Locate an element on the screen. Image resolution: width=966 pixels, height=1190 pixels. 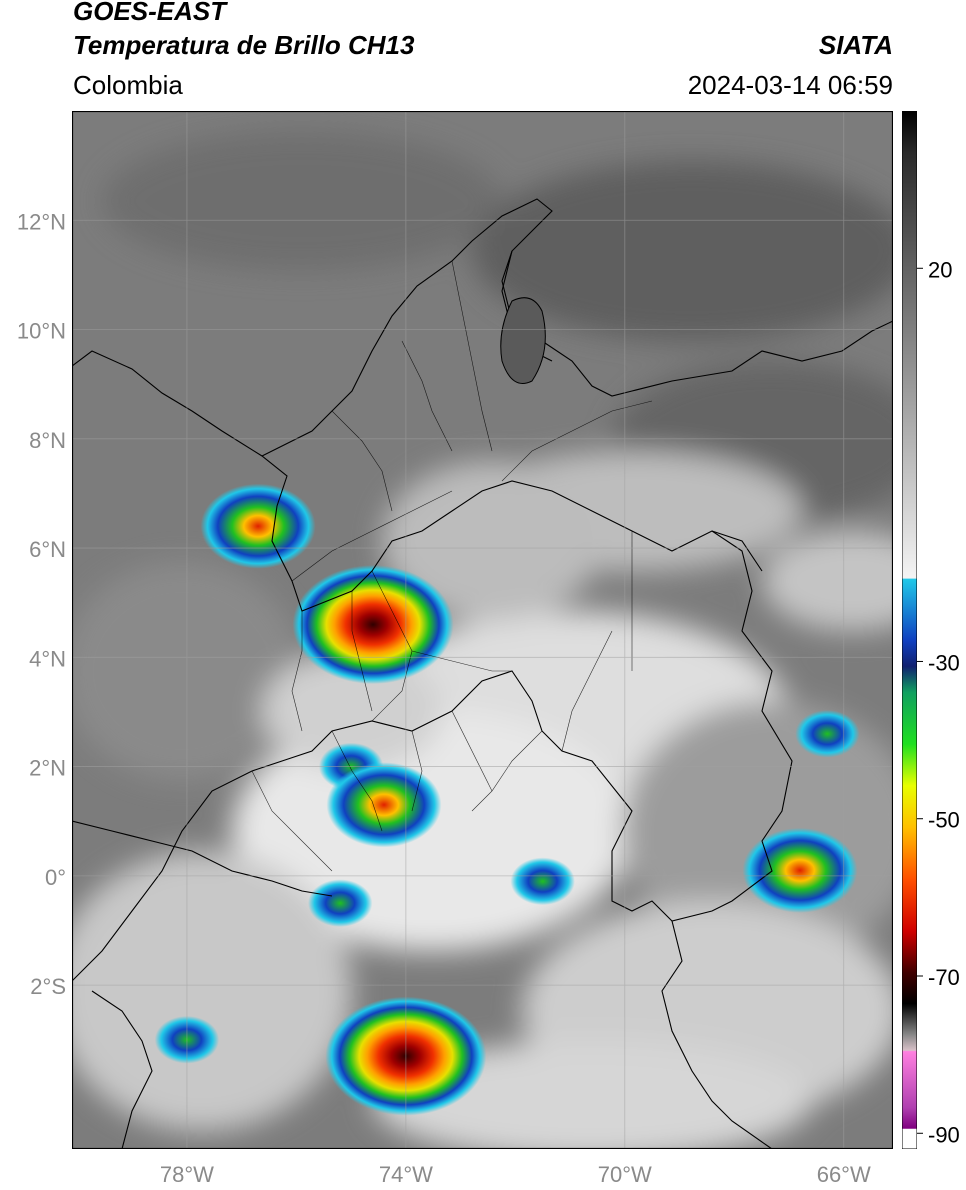
lon-tick-label: 66°W is located at coordinates (844, 1174).